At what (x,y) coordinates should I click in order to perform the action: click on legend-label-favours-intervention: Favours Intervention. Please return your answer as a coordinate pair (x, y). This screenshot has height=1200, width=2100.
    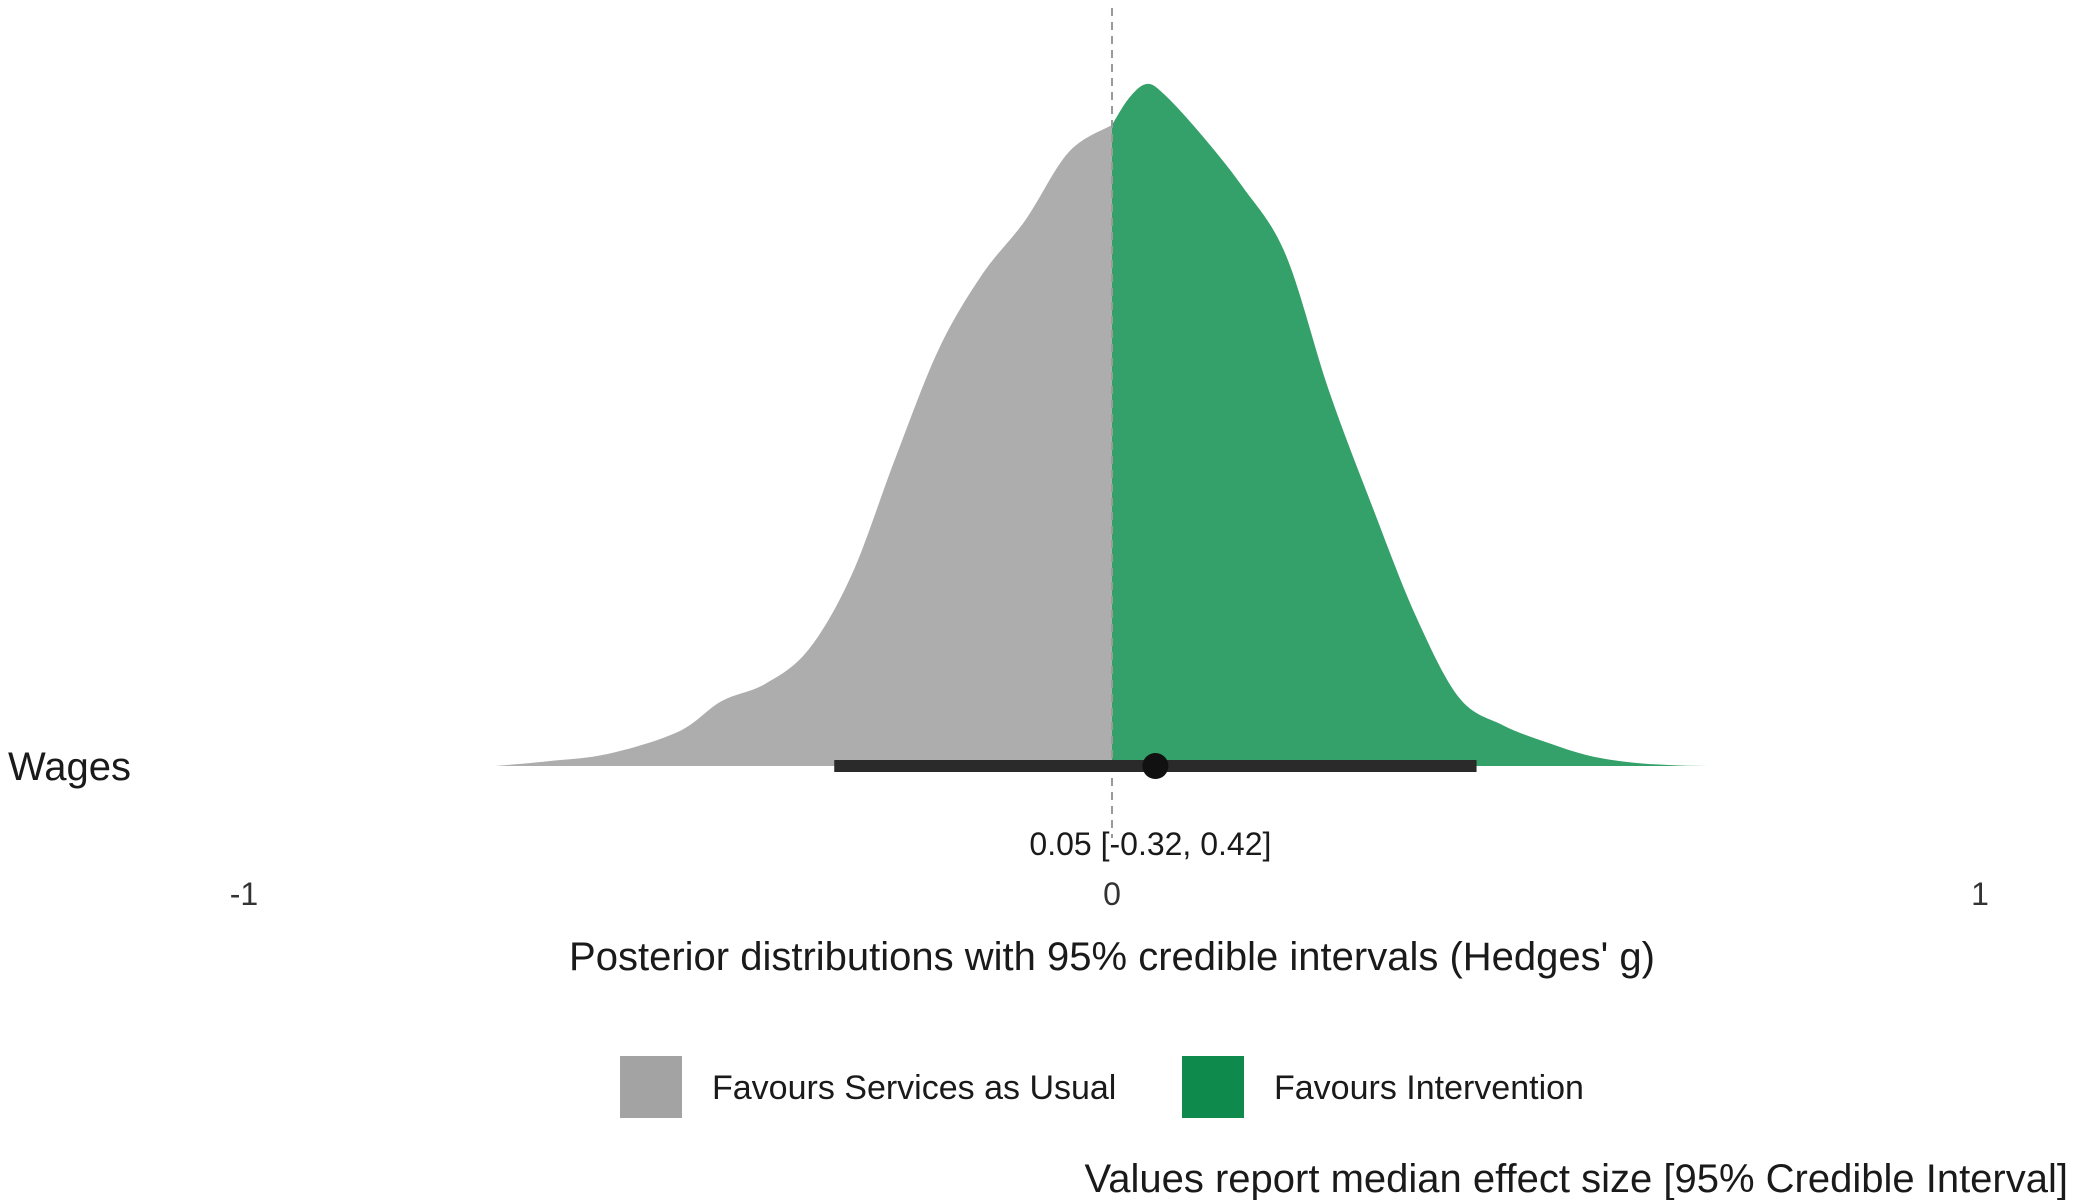
    Looking at the image, I should click on (1429, 1088).